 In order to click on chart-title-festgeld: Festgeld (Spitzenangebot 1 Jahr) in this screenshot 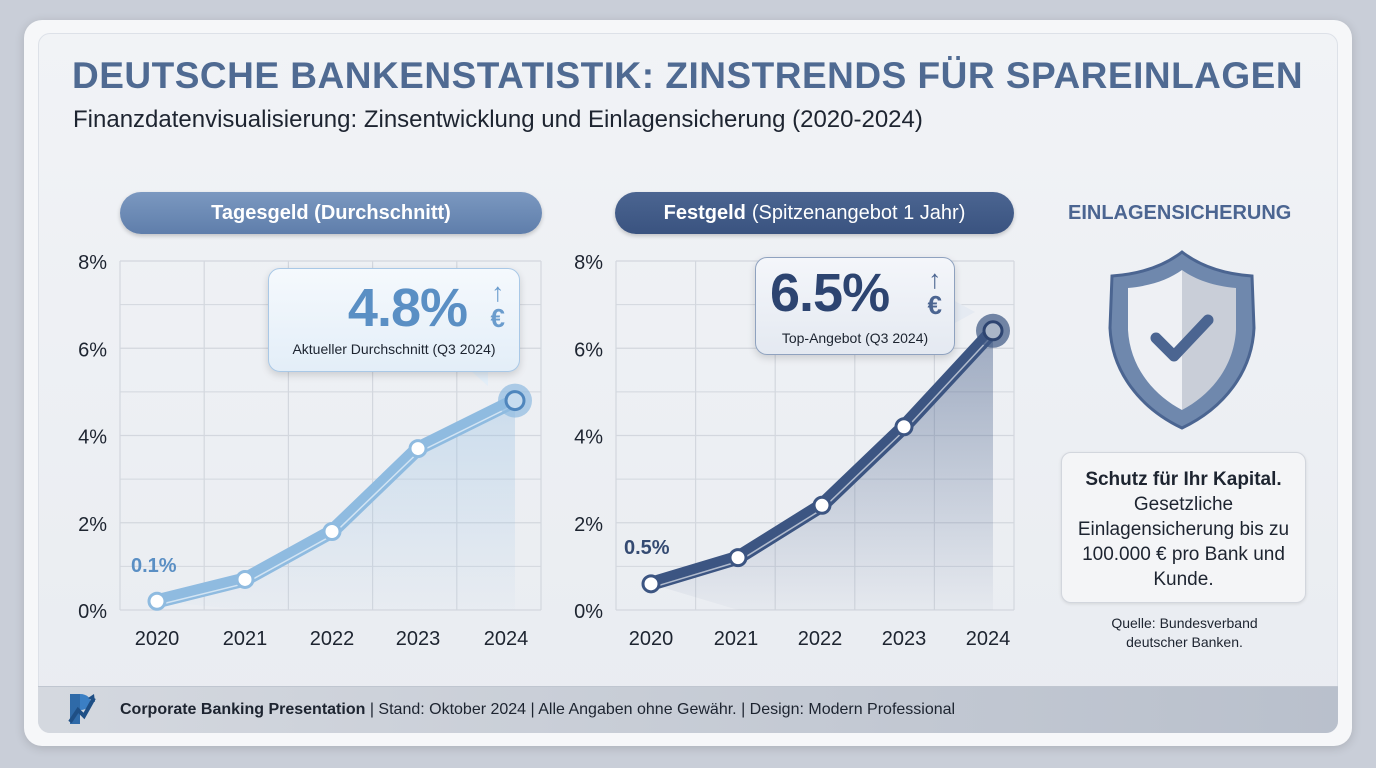, I will do `click(814, 213)`.